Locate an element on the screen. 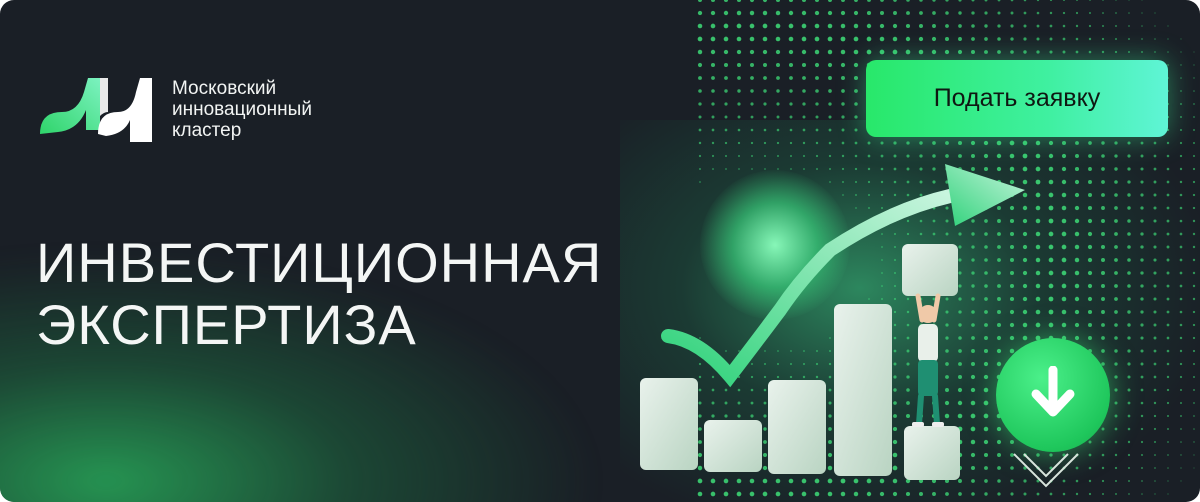 The height and width of the screenshot is (502, 1200). logo-text-line-3: кластер is located at coordinates (207, 130).